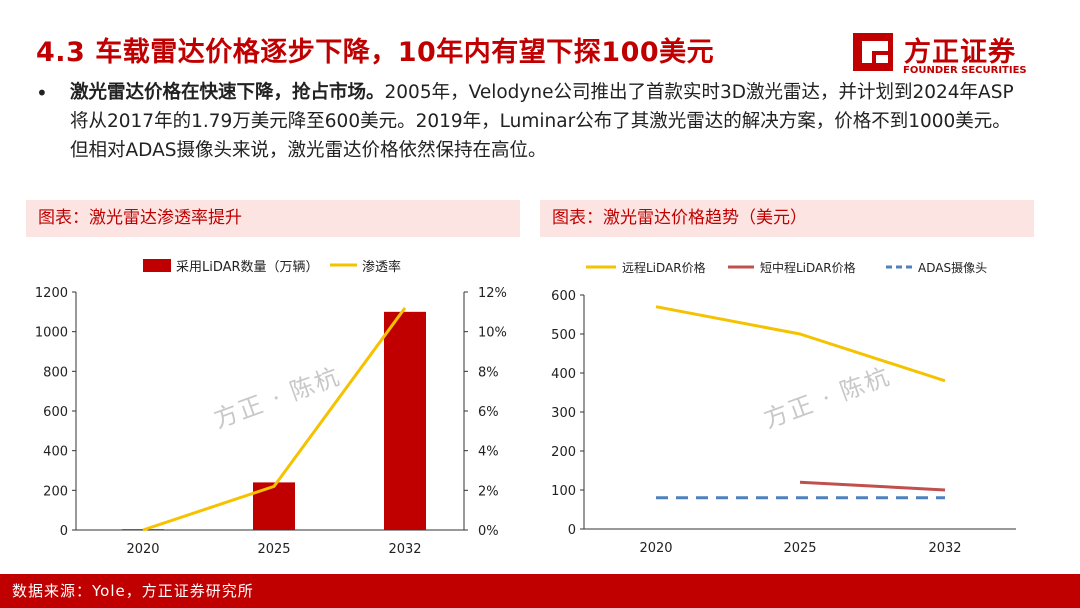 The height and width of the screenshot is (608, 1080). I want to click on logo-text-cn: 方正证券, so click(960, 52).